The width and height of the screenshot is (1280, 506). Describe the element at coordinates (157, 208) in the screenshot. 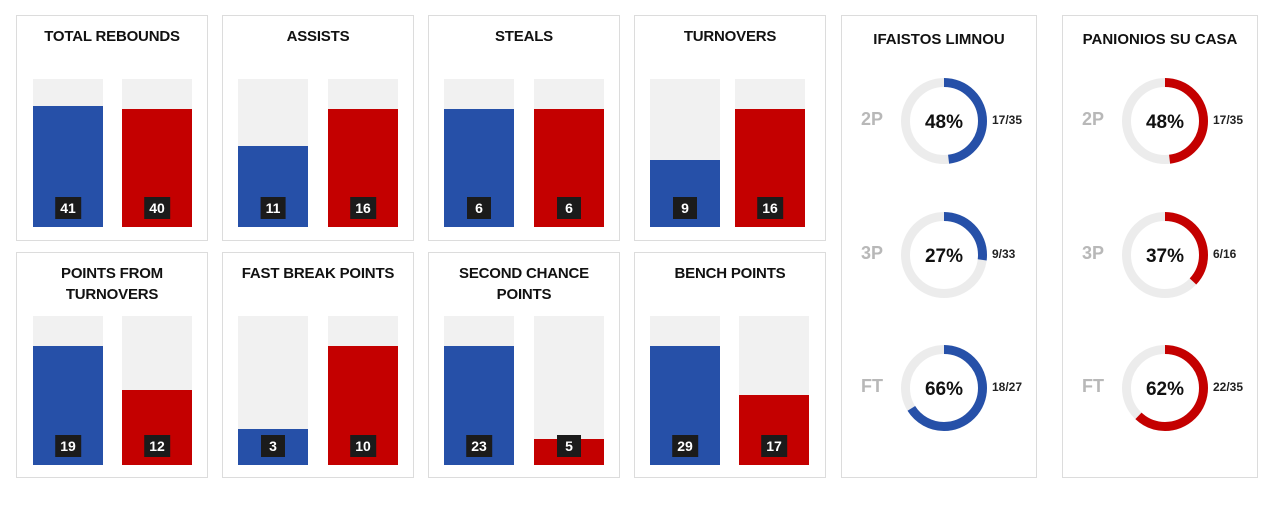

I see `away-value-label: 40` at that location.